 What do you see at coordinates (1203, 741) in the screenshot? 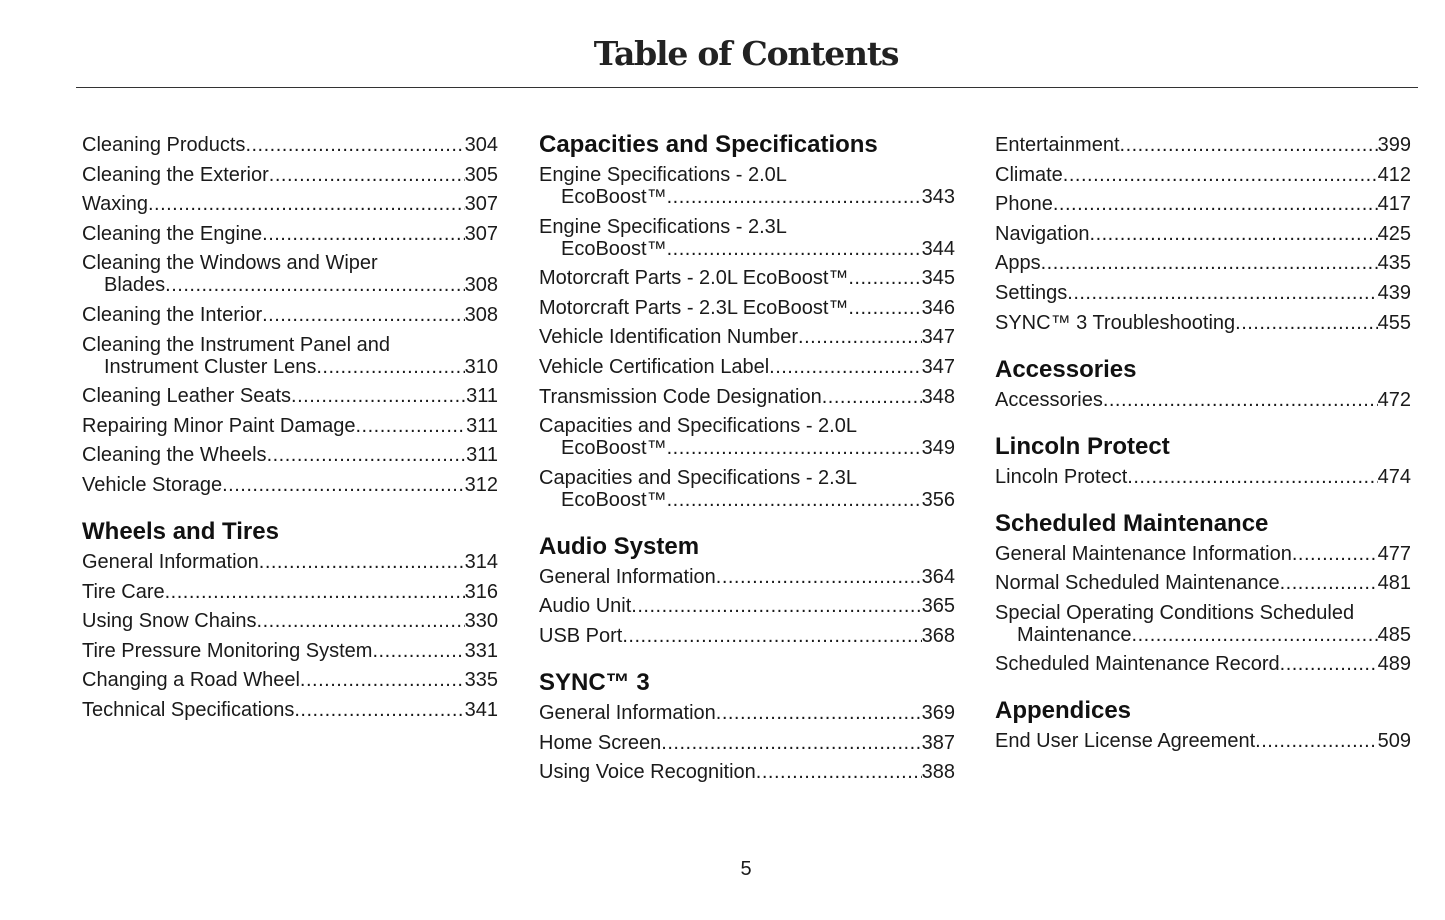
I see `toc-entry: End User License Agreement 509` at bounding box center [1203, 741].